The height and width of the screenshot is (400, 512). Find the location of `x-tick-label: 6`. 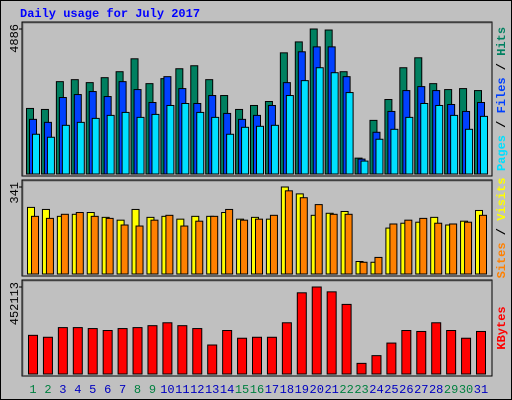

x-tick-label: 6 is located at coordinates (107, 390).